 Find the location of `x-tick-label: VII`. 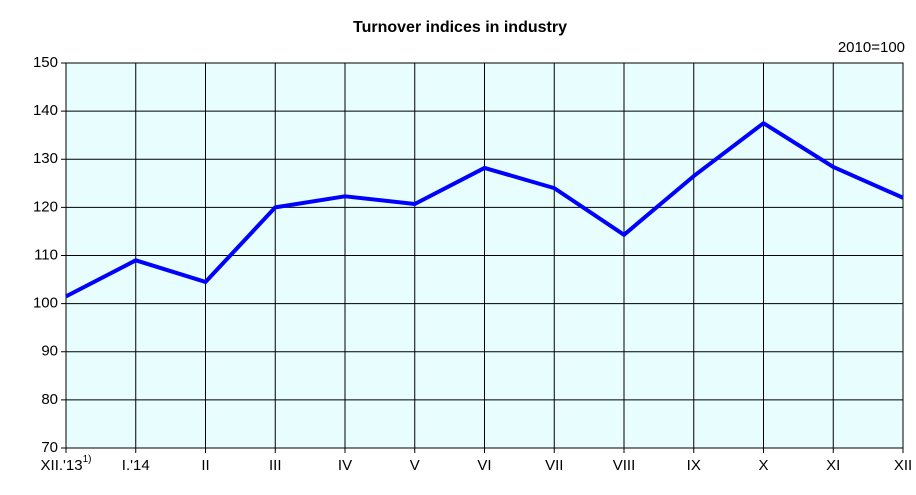

x-tick-label: VII is located at coordinates (554, 465).